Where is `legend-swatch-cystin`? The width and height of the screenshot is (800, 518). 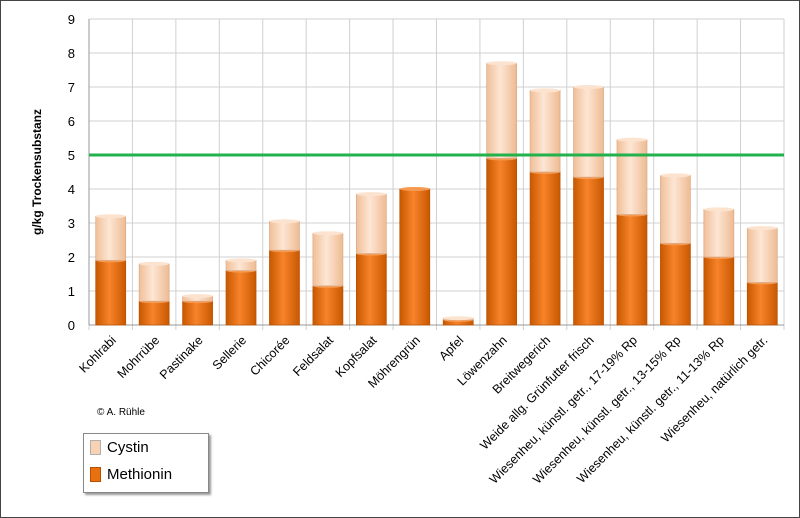
legend-swatch-cystin is located at coordinates (95, 447).